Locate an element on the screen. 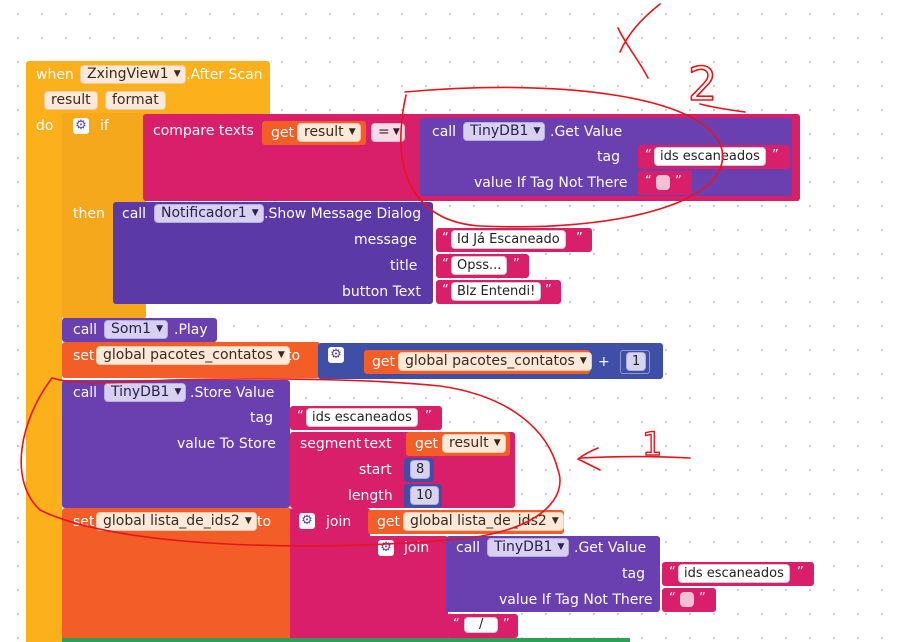 Image resolution: width=905 pixels, height=642 pixels. length-label: length is located at coordinates (370, 496).